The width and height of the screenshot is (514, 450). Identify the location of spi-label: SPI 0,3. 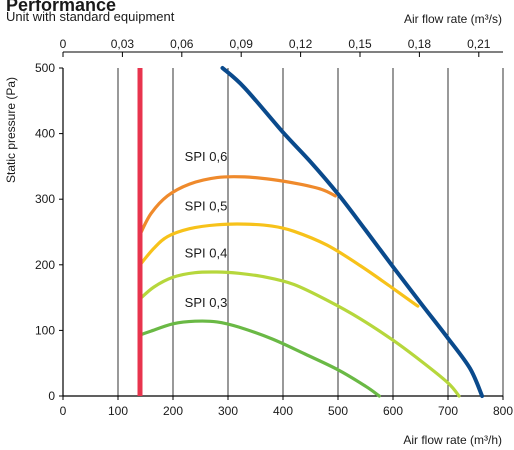
(206, 302).